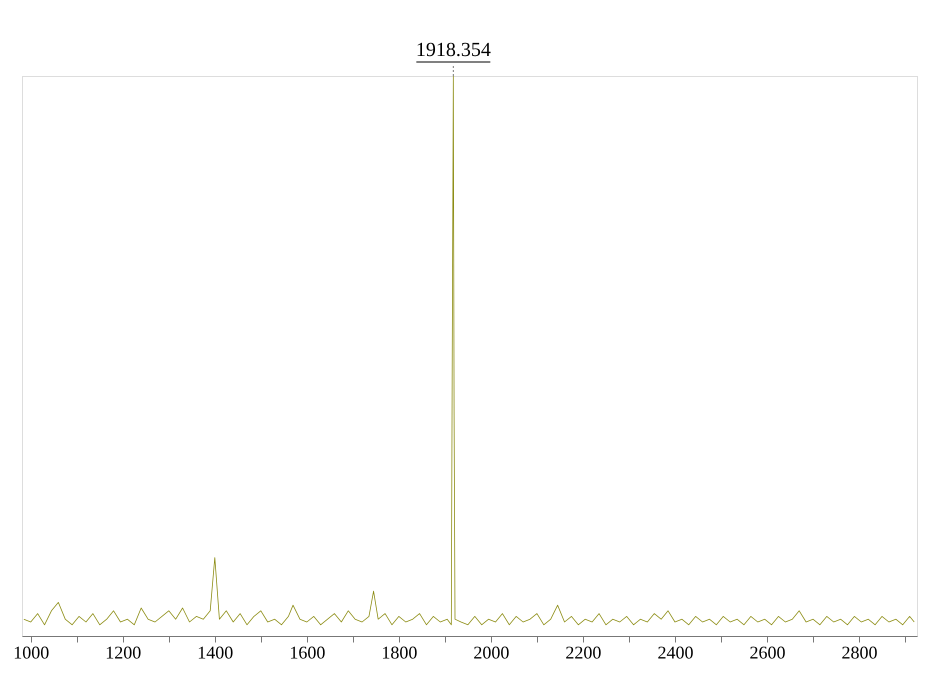  Describe the element at coordinates (453, 50) in the screenshot. I see `annotation: 1918.354` at that location.